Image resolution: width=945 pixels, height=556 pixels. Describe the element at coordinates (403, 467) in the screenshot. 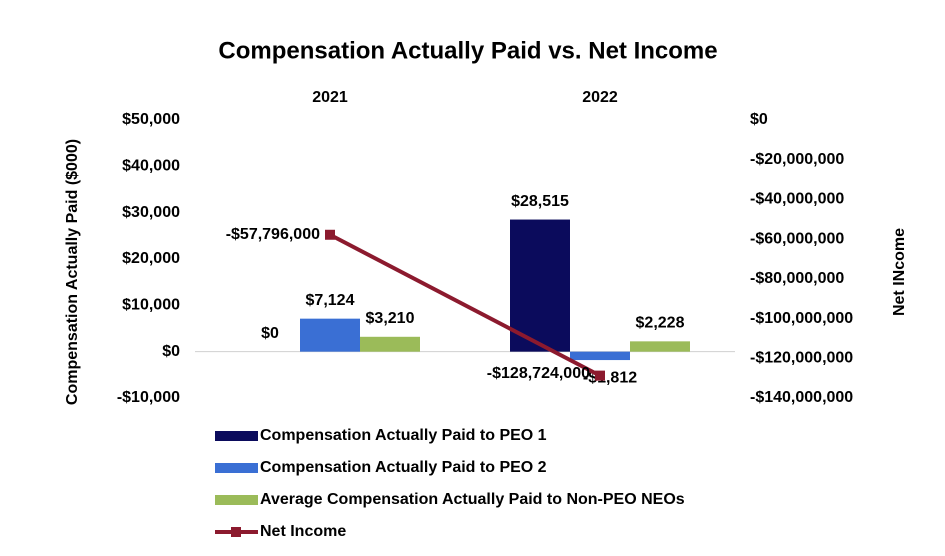

I see `legend-label: Compensation Actually Paid to PEO 2` at that location.